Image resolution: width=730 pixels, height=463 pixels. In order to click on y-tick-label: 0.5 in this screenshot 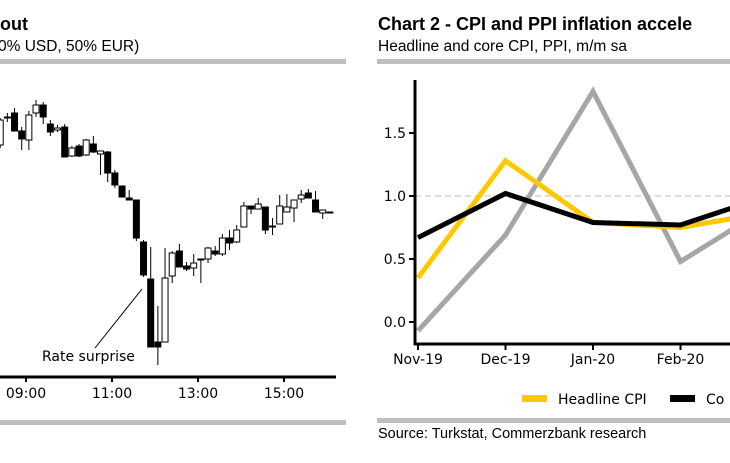, I will do `click(395, 260)`.